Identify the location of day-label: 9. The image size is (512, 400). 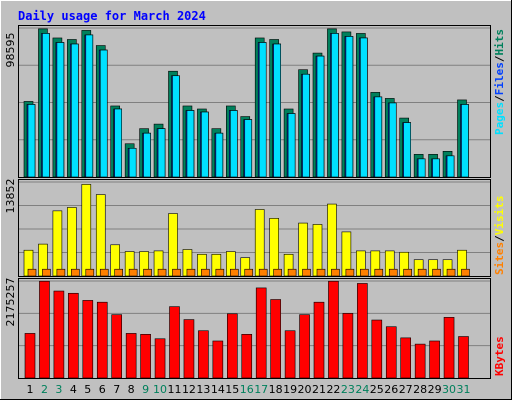
(145, 389).